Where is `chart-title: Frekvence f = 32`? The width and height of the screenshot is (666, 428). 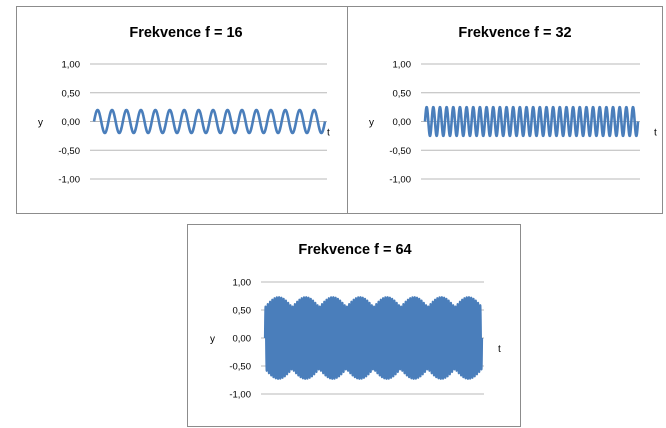
chart-title: Frekvence f = 32 is located at coordinates (514, 33).